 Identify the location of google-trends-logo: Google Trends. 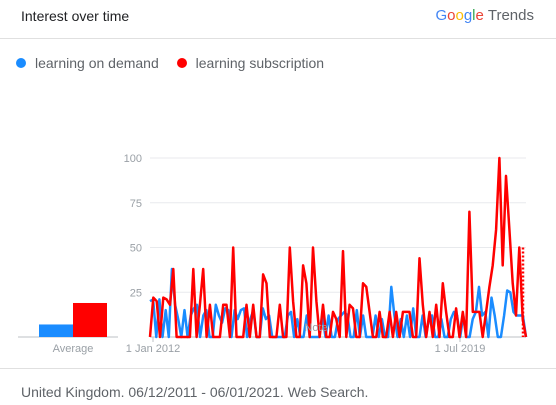
(484, 15).